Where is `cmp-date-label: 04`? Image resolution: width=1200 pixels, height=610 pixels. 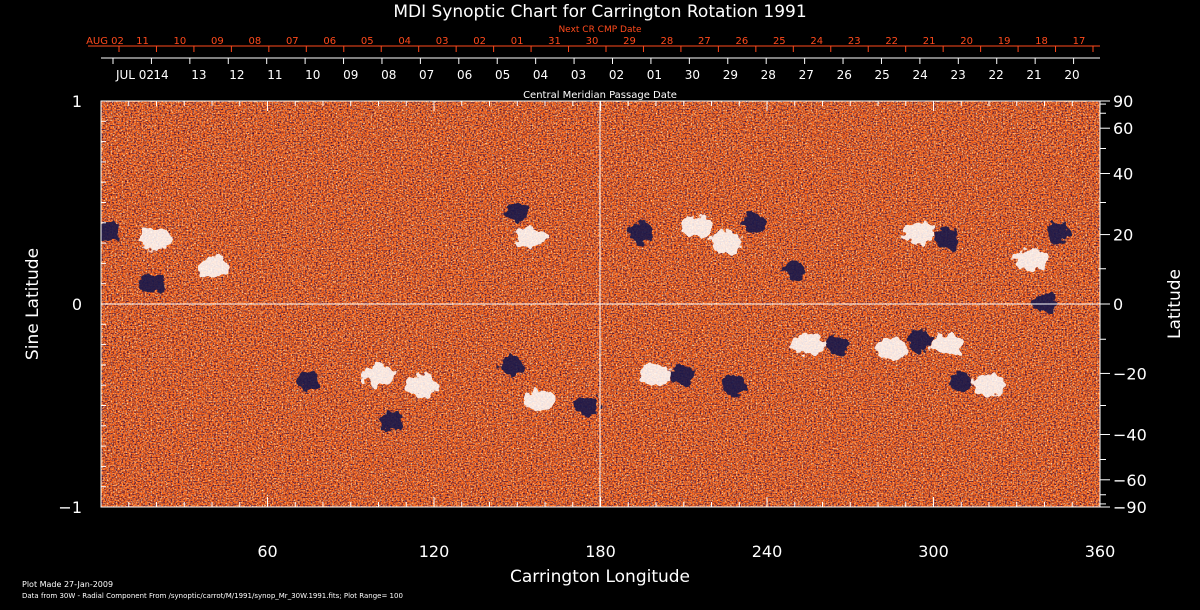
cmp-date-label: 04 is located at coordinates (540, 75).